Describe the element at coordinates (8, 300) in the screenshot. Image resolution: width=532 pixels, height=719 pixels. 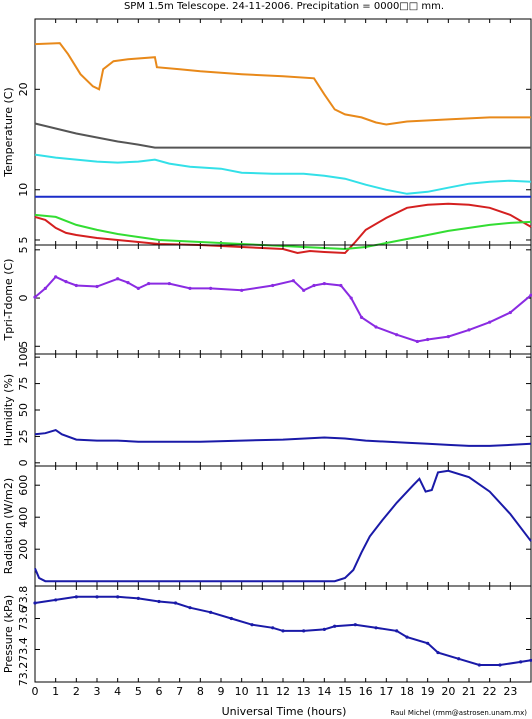
I see `y-axis-label: Tpri-Tdome (C)` at that location.